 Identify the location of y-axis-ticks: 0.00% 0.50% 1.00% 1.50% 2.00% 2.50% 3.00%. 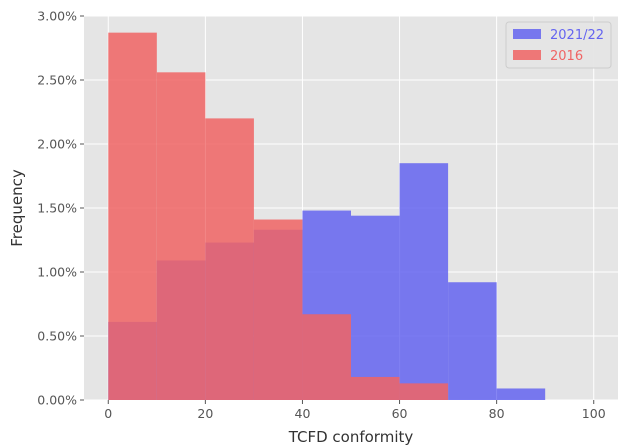
(60, 208).